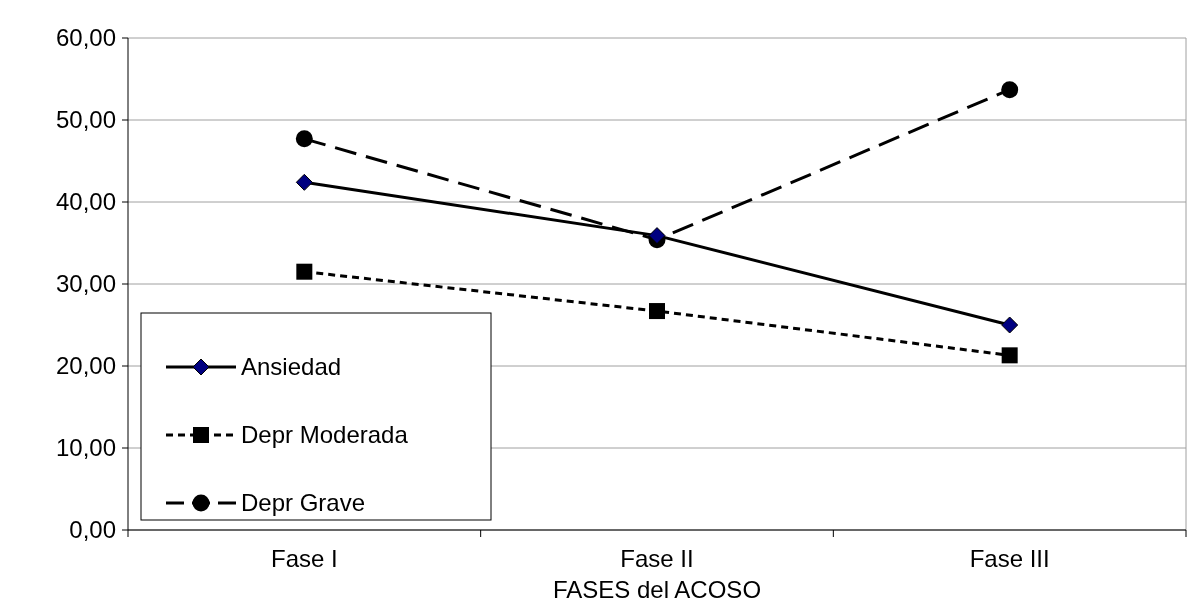 The image size is (1192, 610). I want to click on y-tick-label: 10,00, so click(85, 448).